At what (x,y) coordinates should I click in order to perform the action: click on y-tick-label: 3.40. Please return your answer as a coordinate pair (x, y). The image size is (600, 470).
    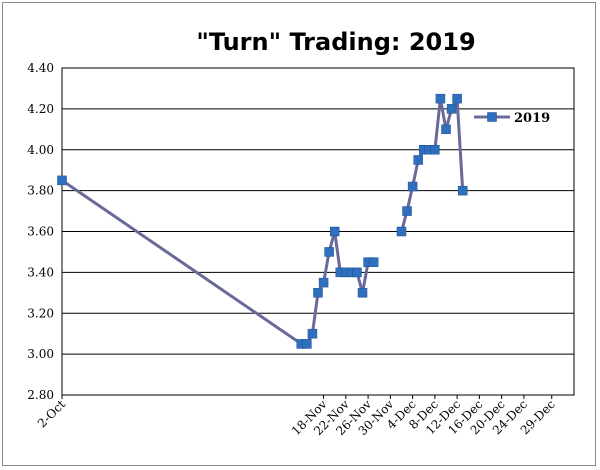
    Looking at the image, I should click on (40, 272).